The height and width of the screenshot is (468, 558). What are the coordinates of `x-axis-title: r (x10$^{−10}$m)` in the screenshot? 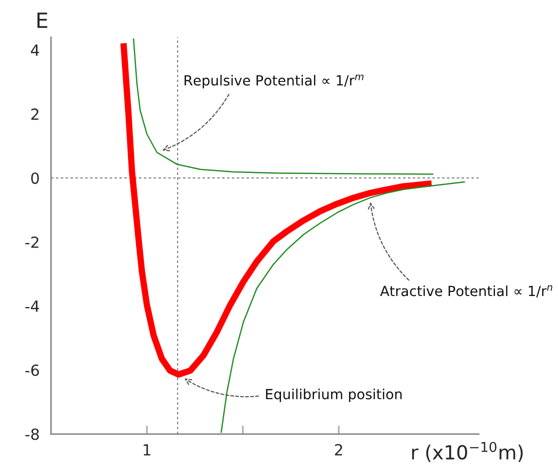 It's located at (467, 452).